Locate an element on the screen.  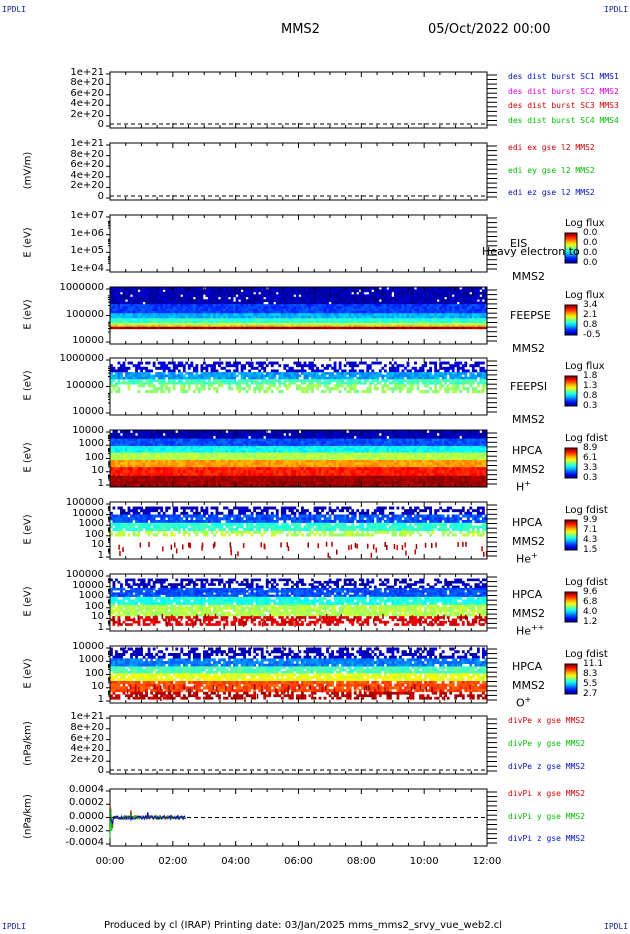
corner-label-bottom-left: IPDLI is located at coordinates (14, 926).